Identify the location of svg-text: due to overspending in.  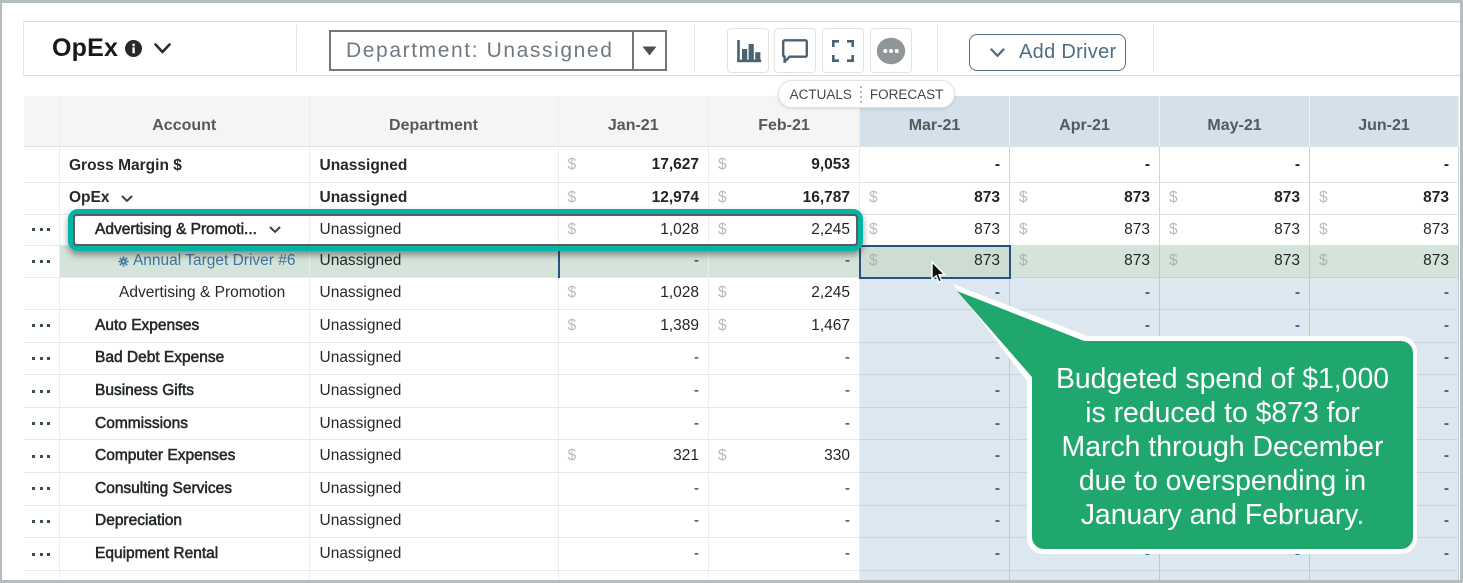
(1222, 481).